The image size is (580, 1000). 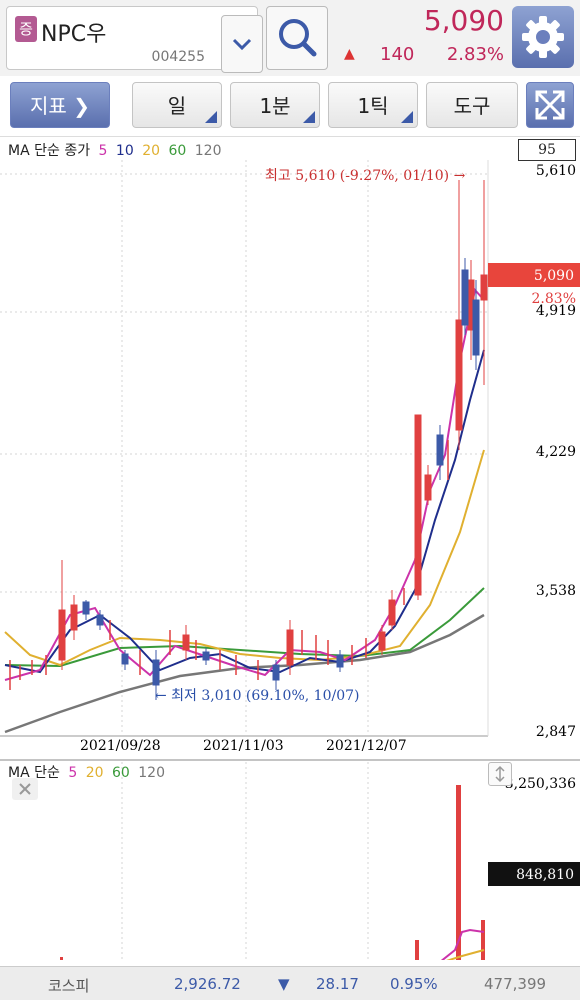 I want to click on close-icon, so click(x=25, y=789).